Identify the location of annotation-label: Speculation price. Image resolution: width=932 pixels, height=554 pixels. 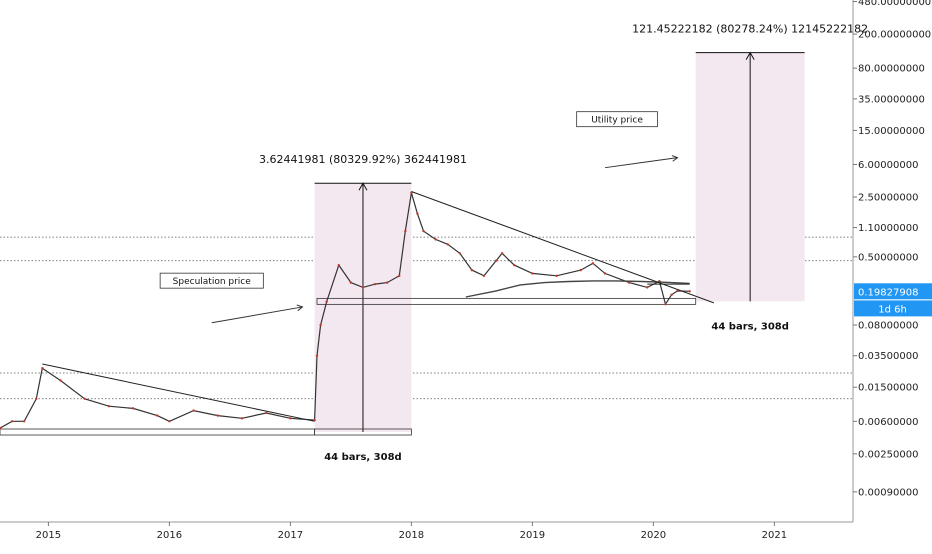
(212, 282).